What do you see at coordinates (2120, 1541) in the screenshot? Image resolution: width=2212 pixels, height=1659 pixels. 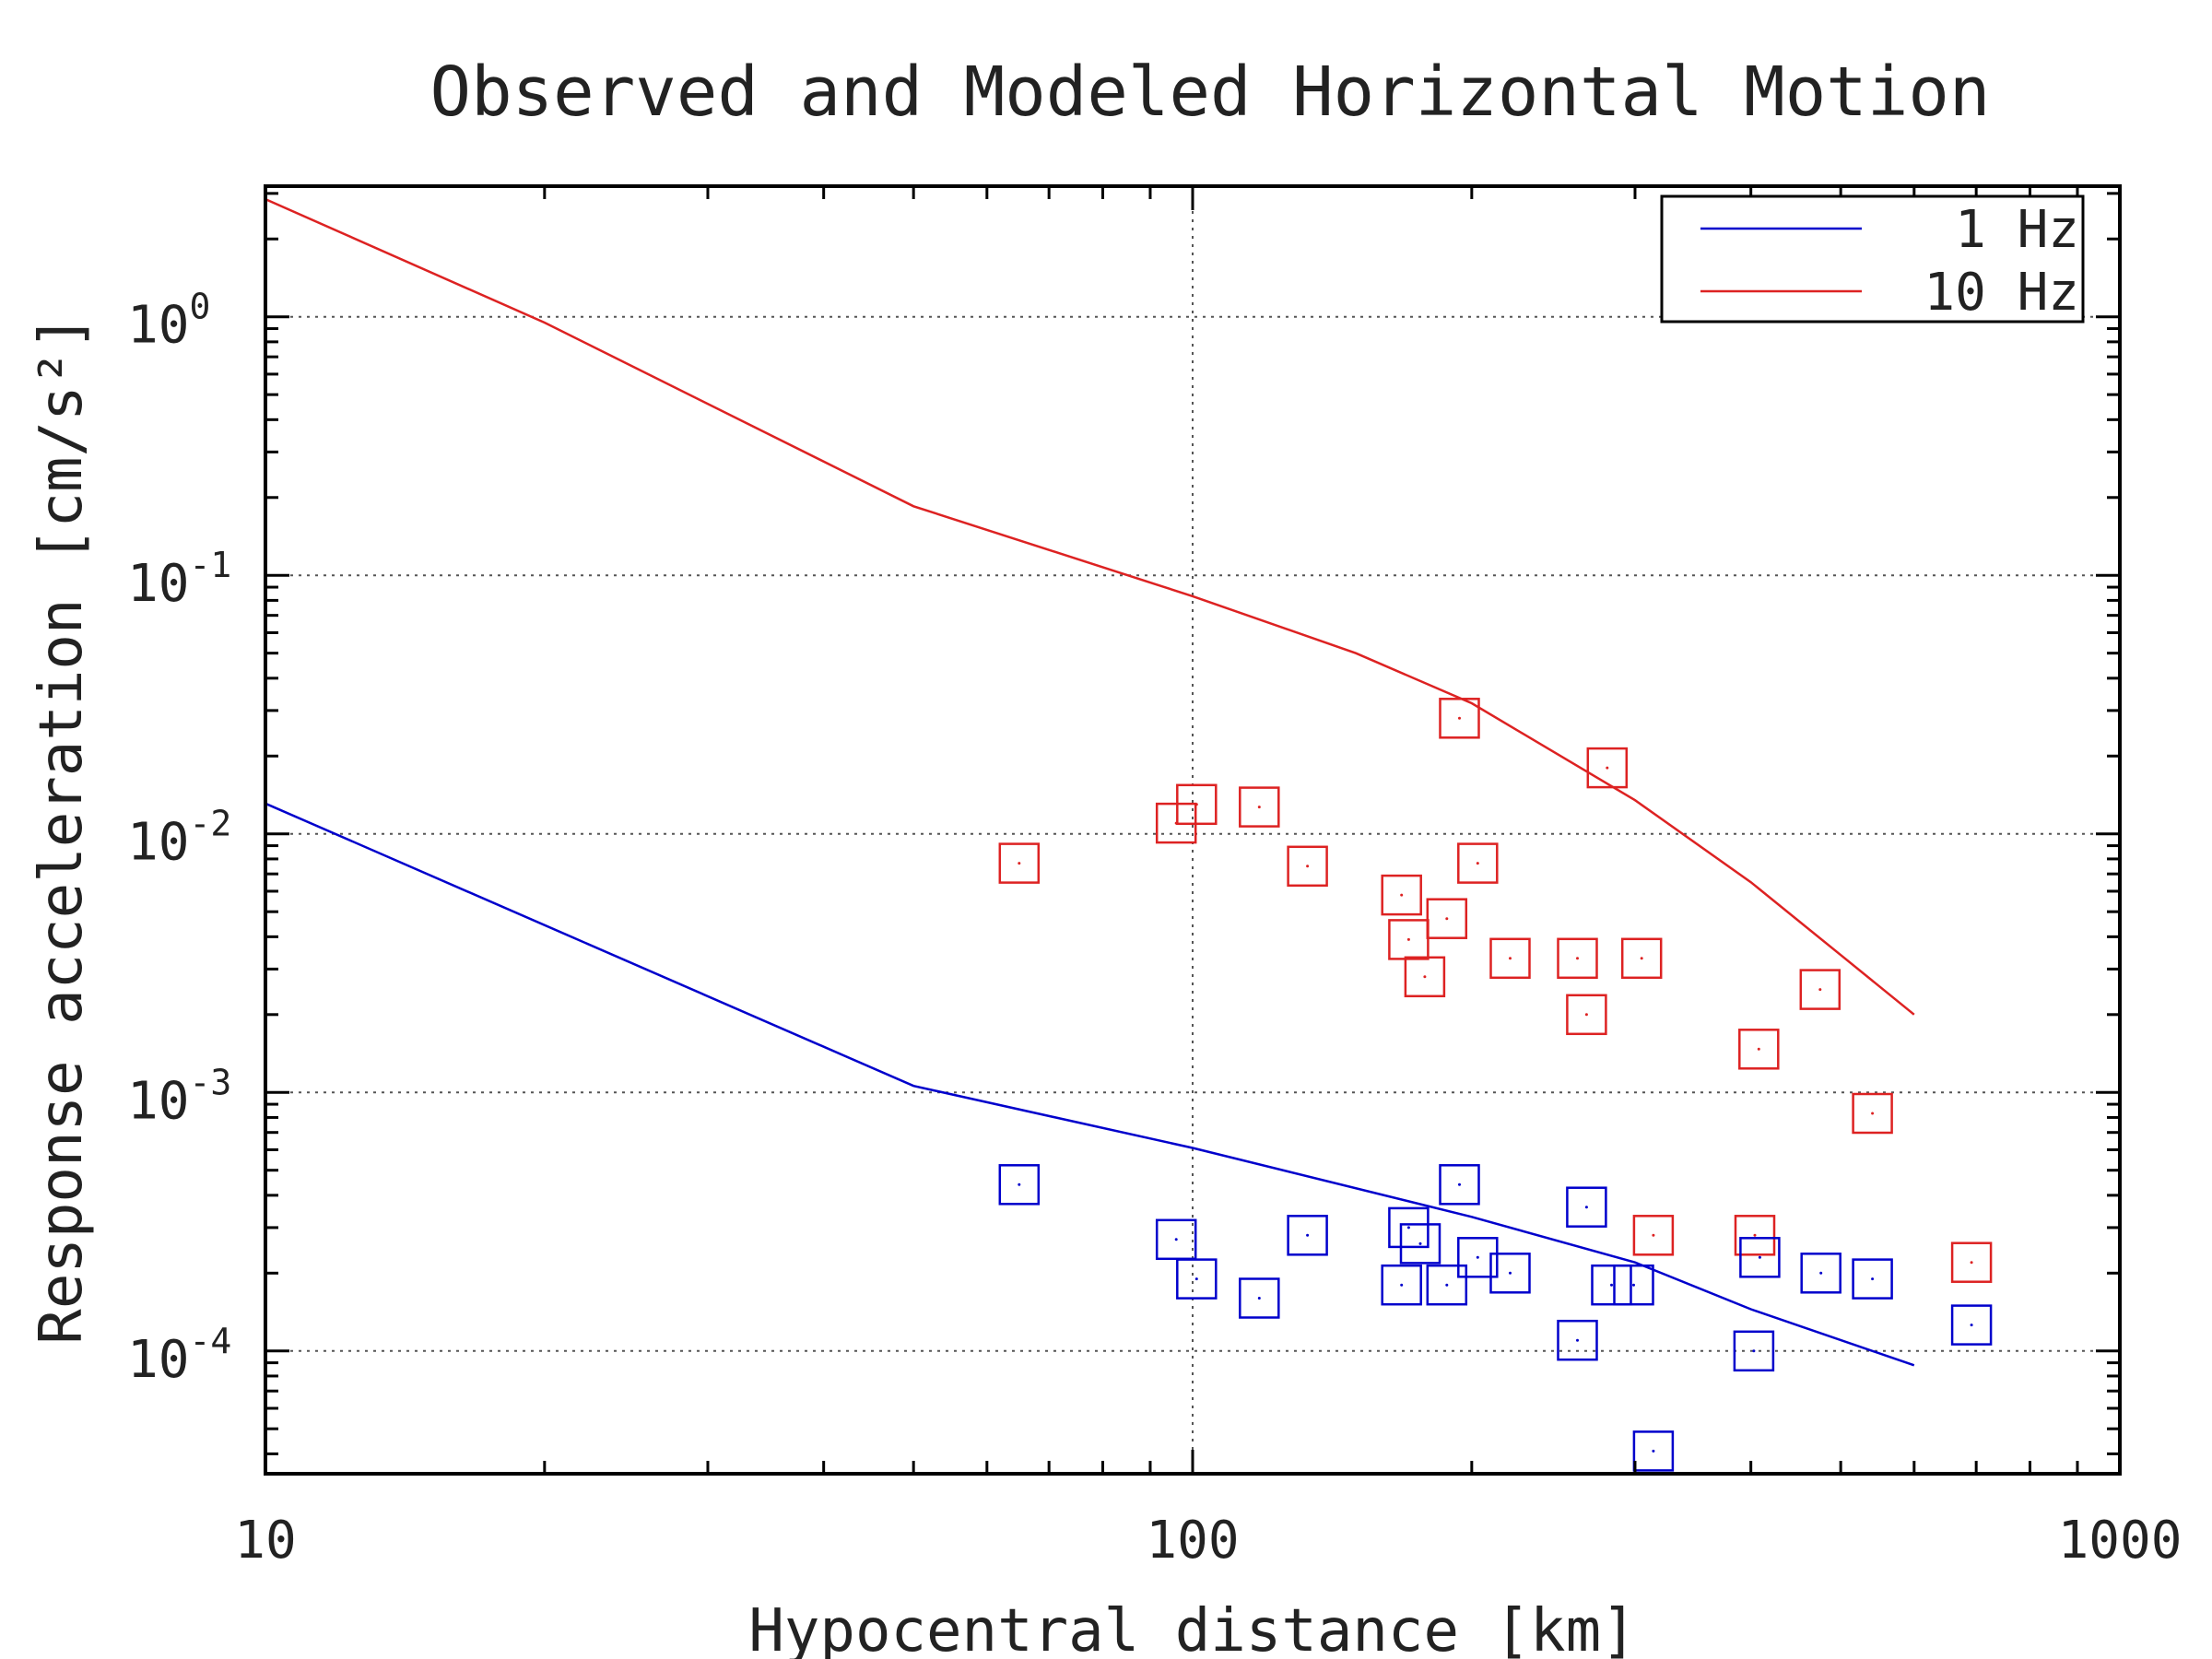 I see `x-tick-label: 1000` at bounding box center [2120, 1541].